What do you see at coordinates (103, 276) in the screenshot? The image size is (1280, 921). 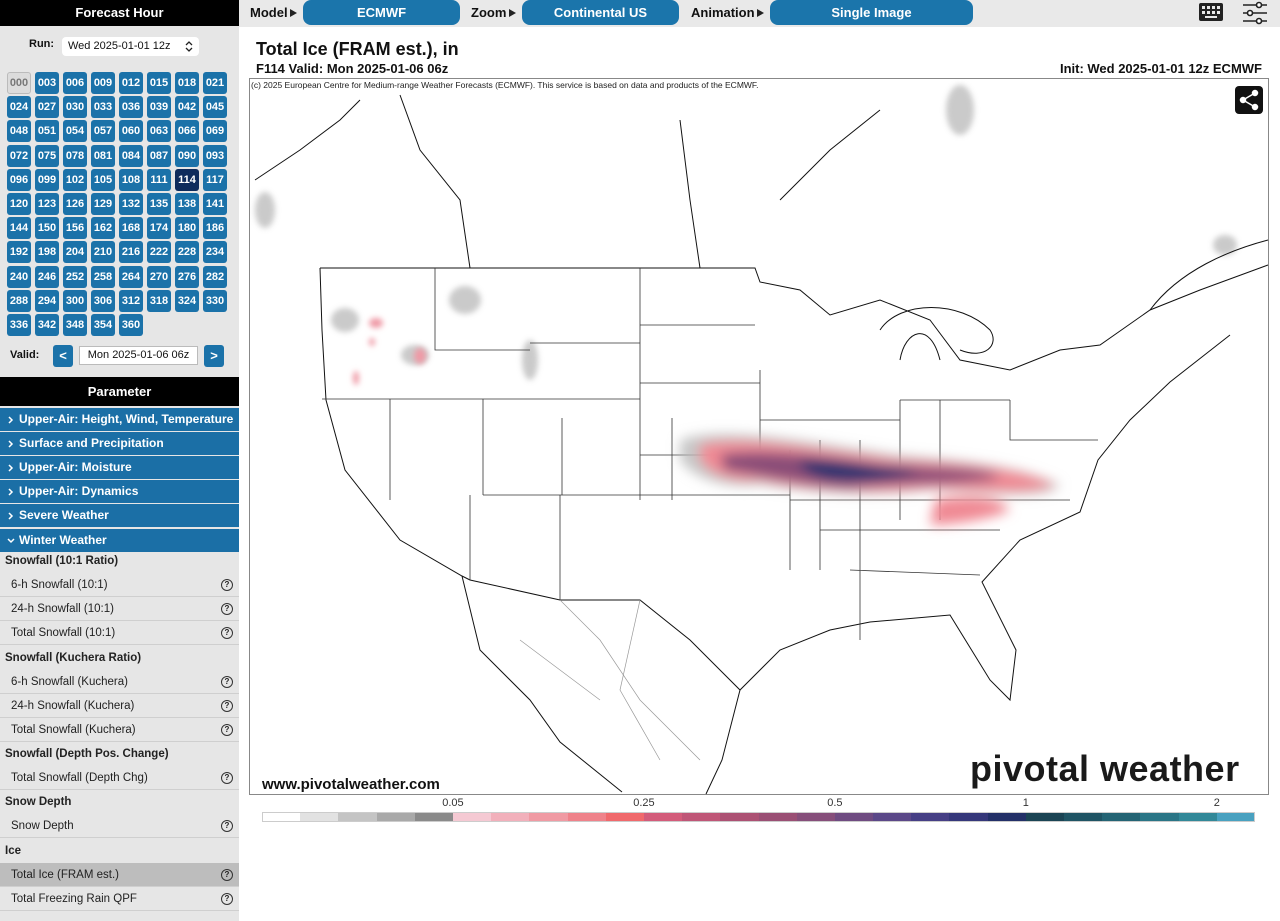 I see `hour-button: 258` at bounding box center [103, 276].